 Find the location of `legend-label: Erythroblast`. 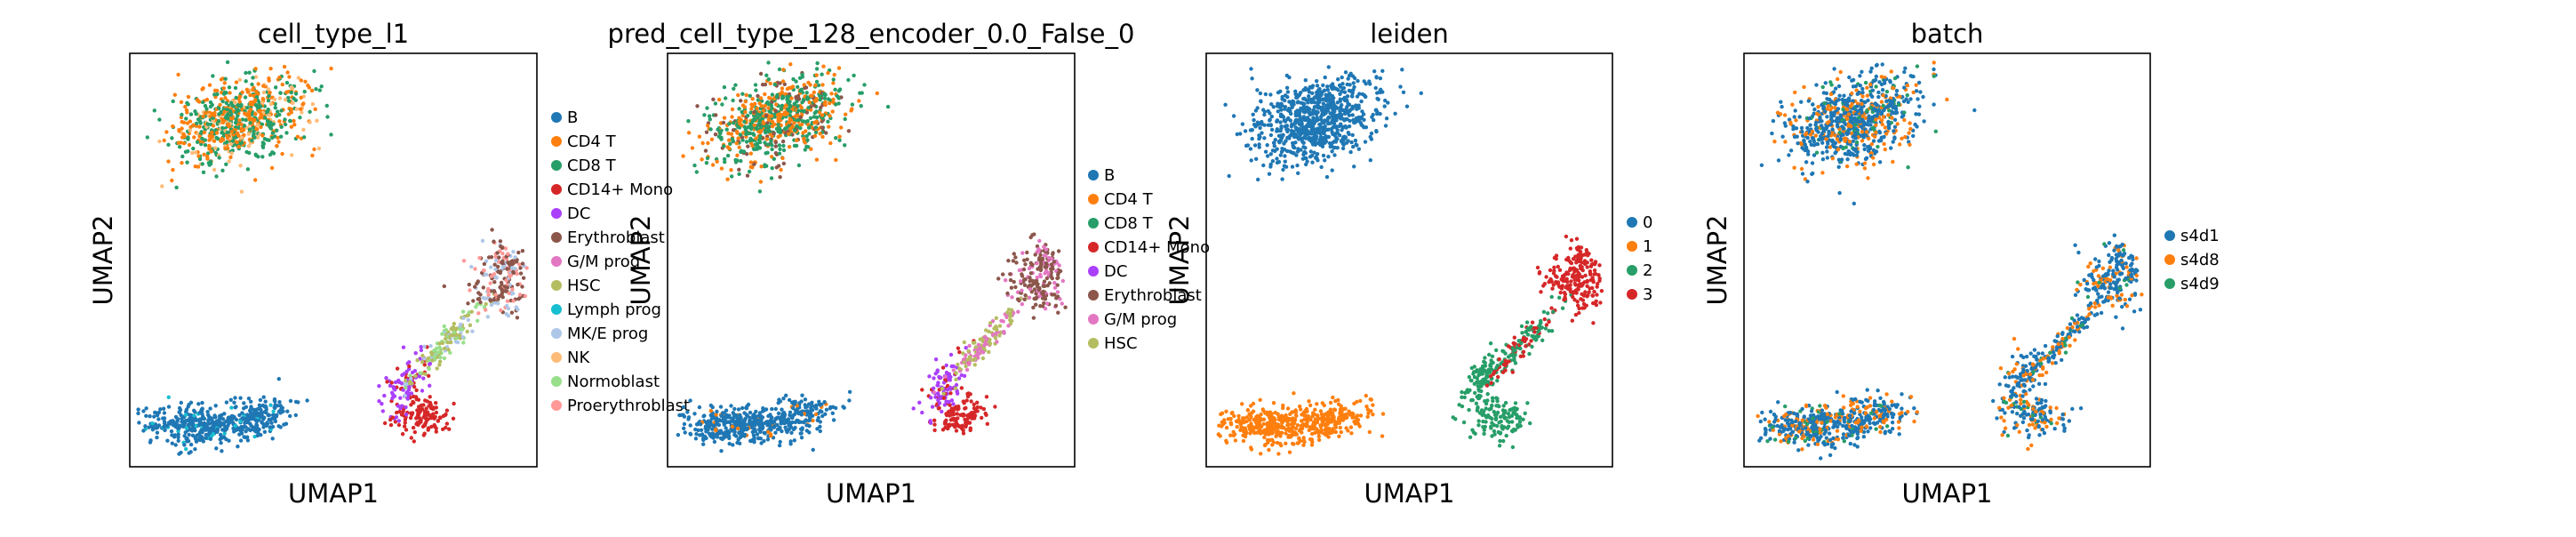

legend-label: Erythroblast is located at coordinates (616, 237).